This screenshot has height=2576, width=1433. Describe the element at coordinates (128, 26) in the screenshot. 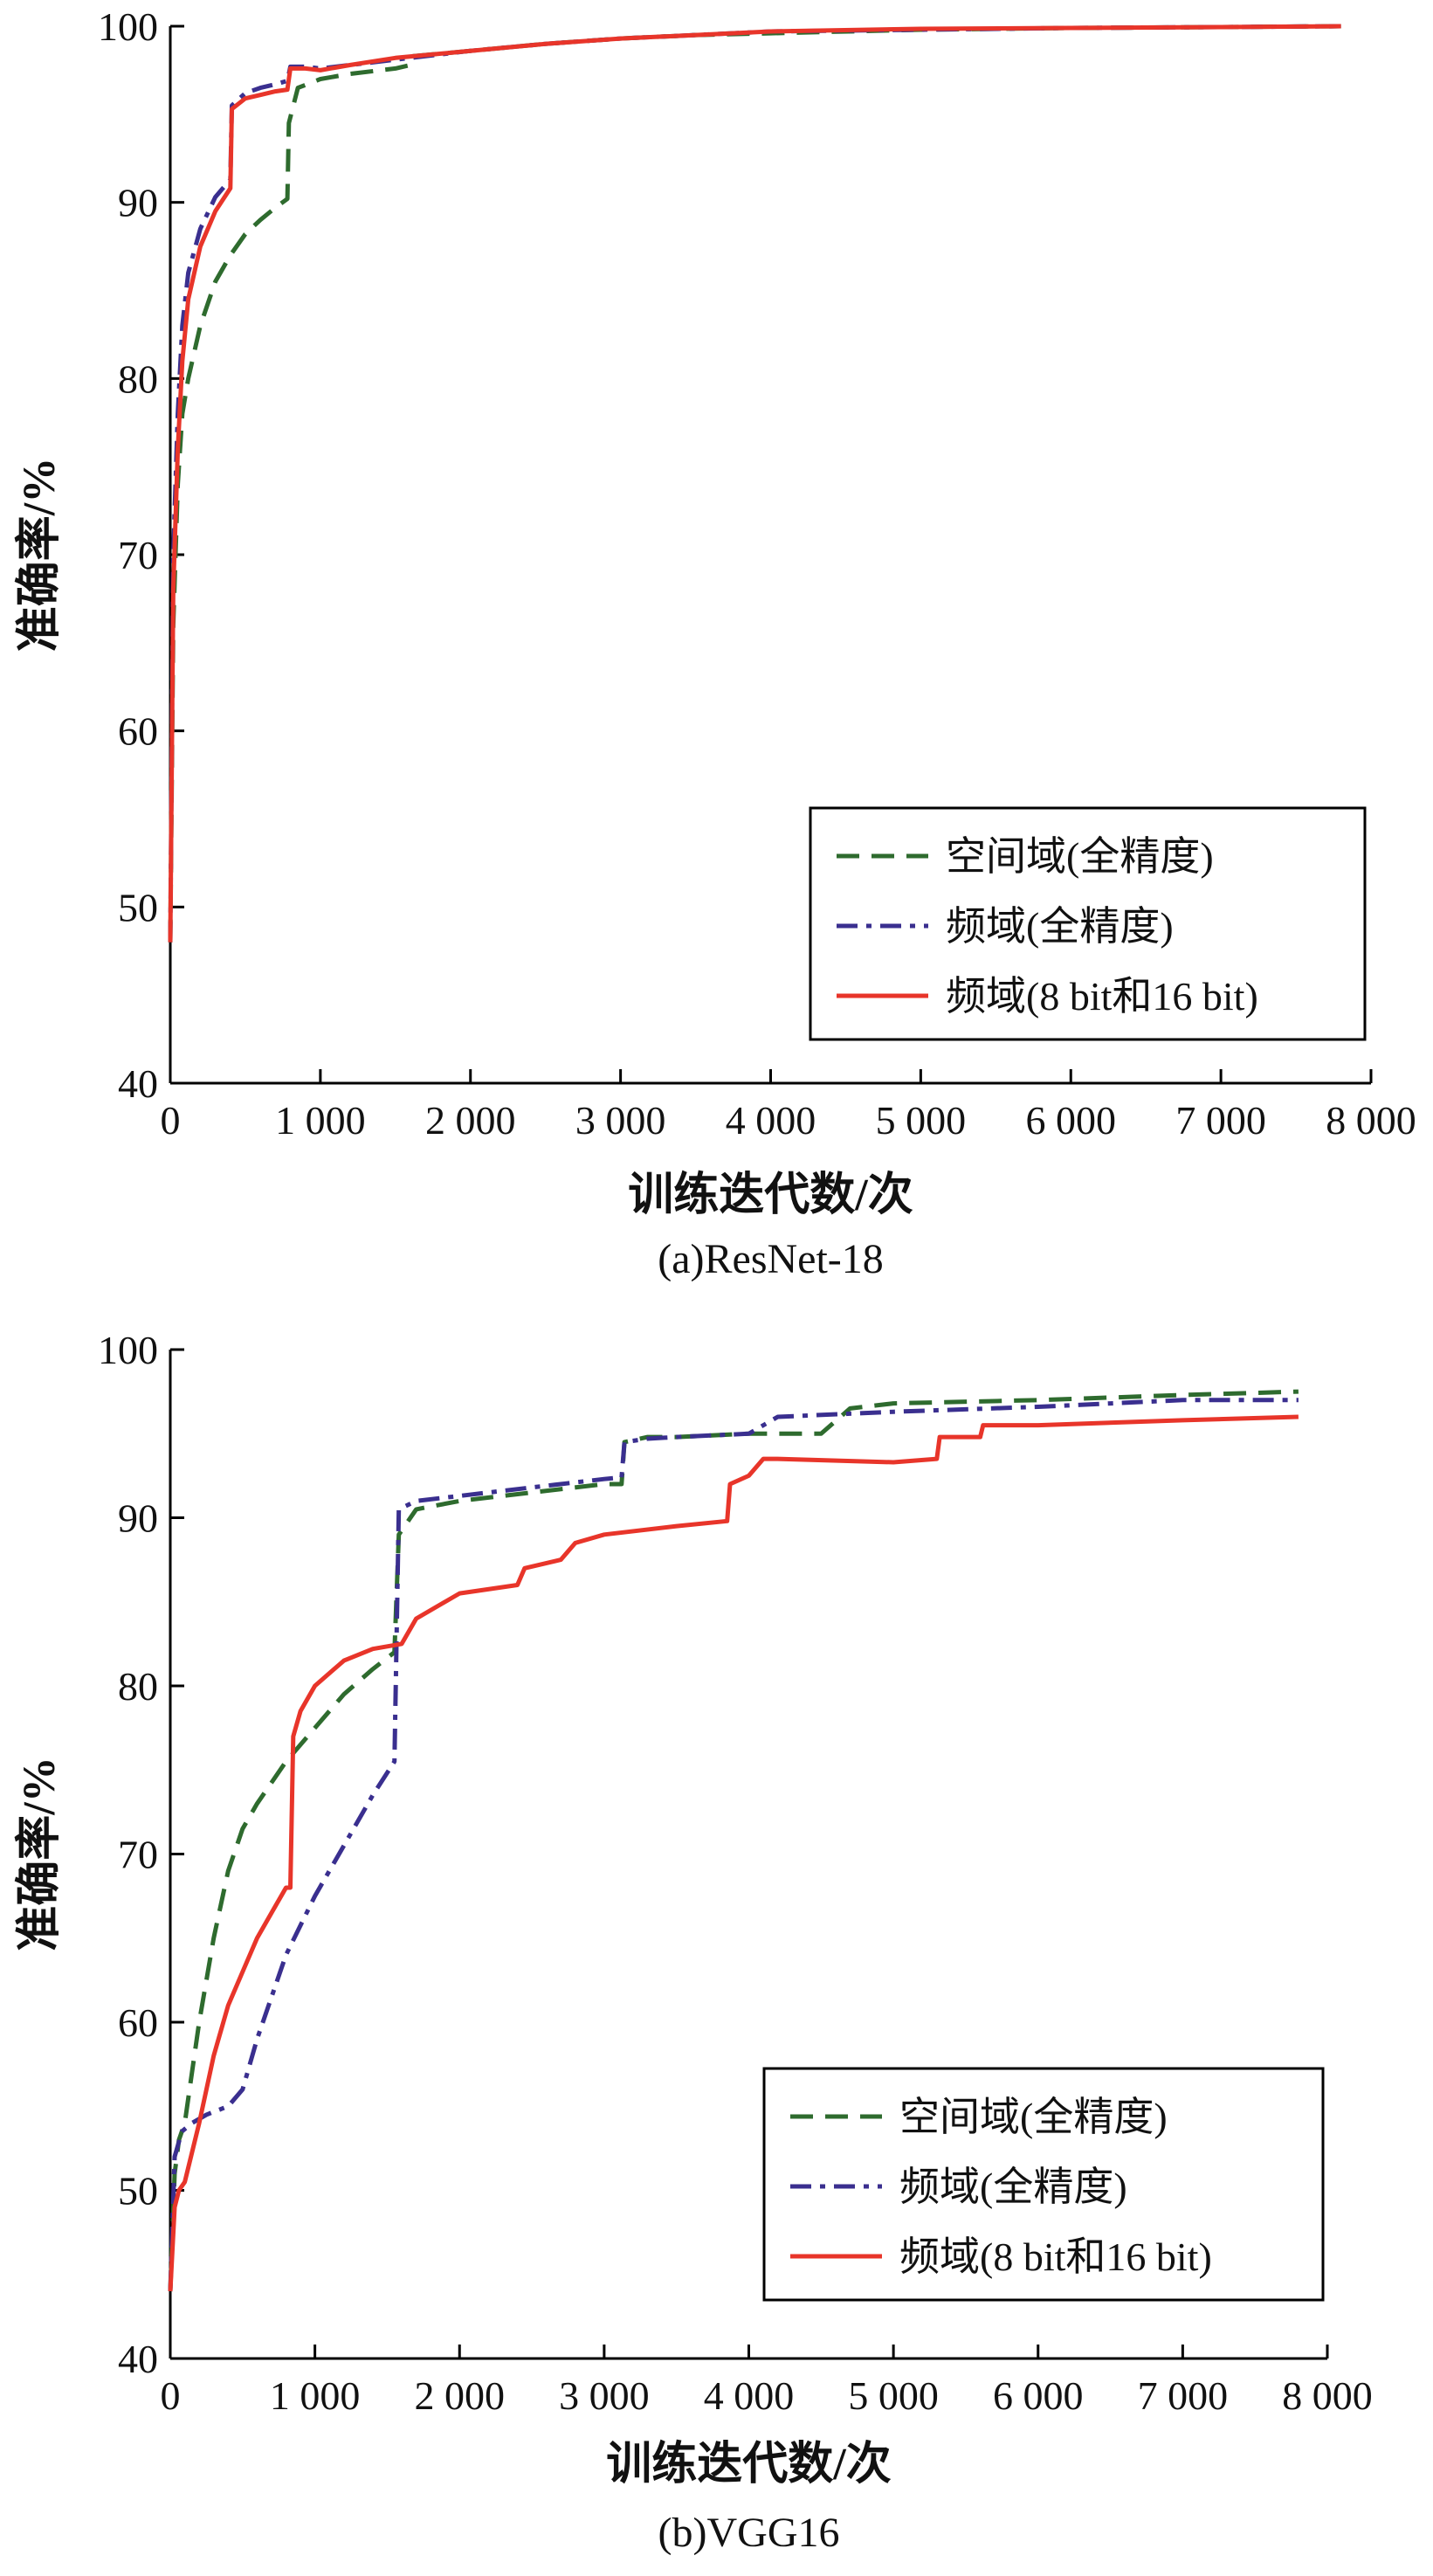

I see `y-tick-label: 100` at that location.